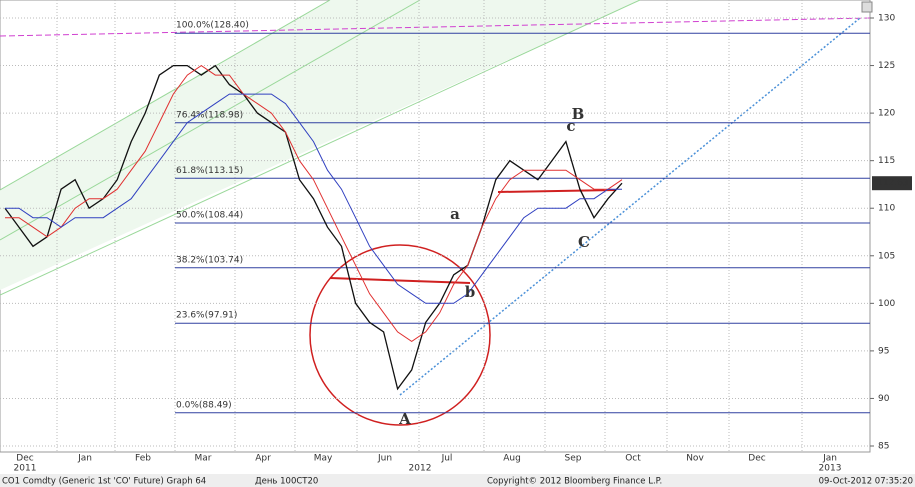 The image size is (915, 487). Describe the element at coordinates (886, 209) in the screenshot. I see `y-tick-label: 110` at that location.